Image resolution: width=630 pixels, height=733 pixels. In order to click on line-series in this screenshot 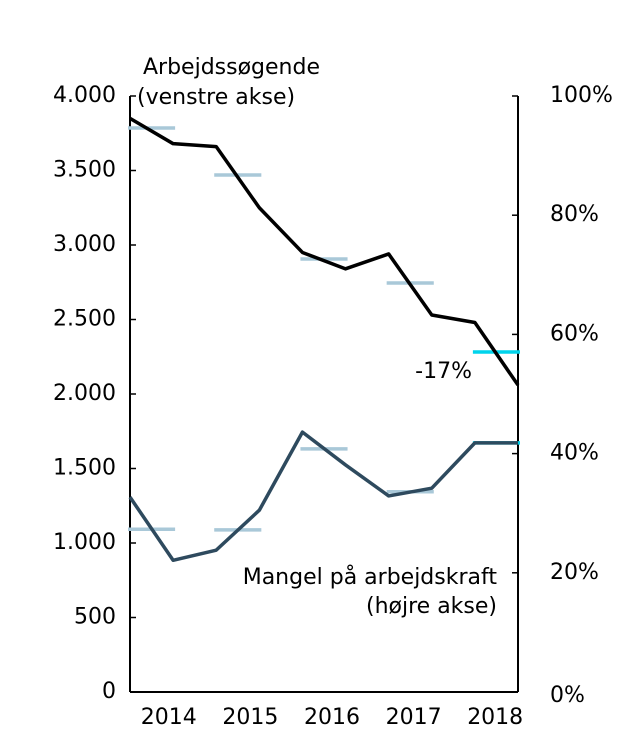, I will do `click(323, 496)`.